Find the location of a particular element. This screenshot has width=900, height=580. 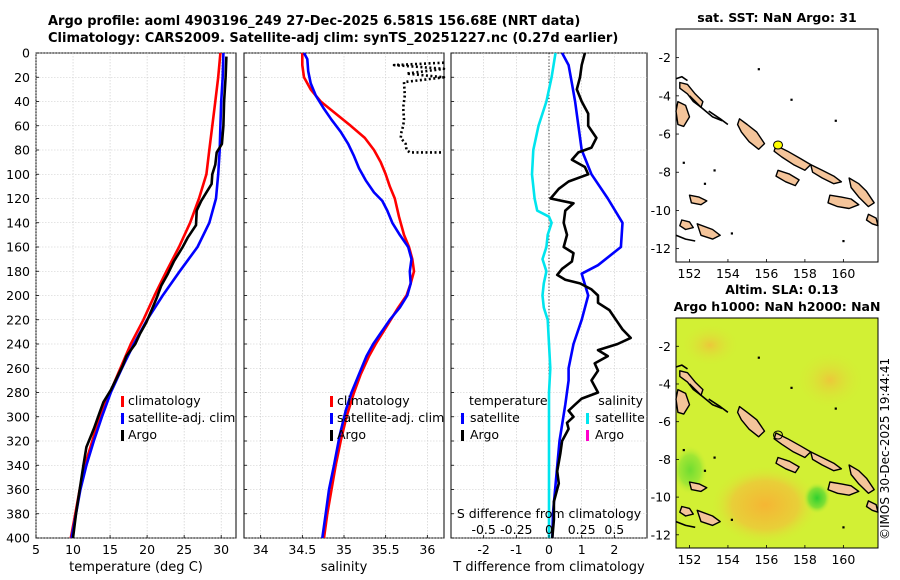

salinity-series is located at coordinates (373, 295).